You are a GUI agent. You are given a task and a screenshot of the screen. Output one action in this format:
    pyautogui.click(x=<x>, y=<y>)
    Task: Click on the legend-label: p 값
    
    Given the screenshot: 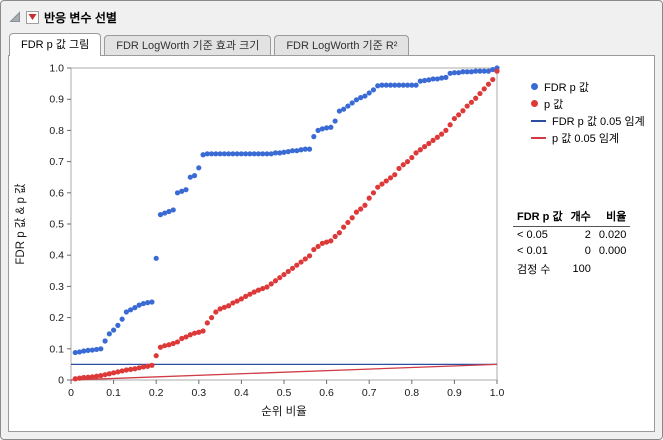 What is the action you would take?
    pyautogui.click(x=554, y=104)
    